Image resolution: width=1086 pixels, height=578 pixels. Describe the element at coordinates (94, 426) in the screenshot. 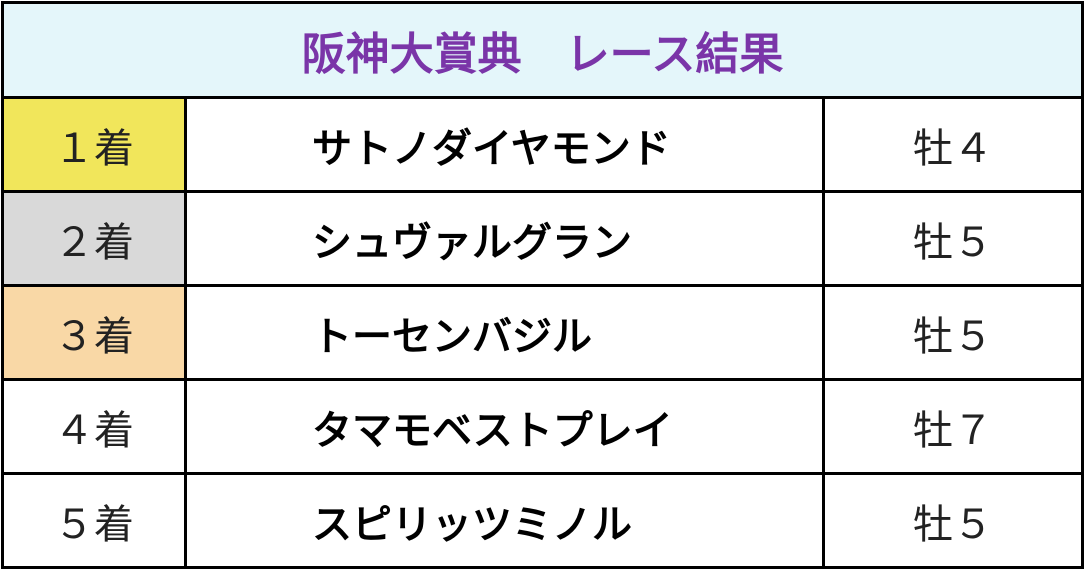

I see `rank-cell: ４着` at that location.